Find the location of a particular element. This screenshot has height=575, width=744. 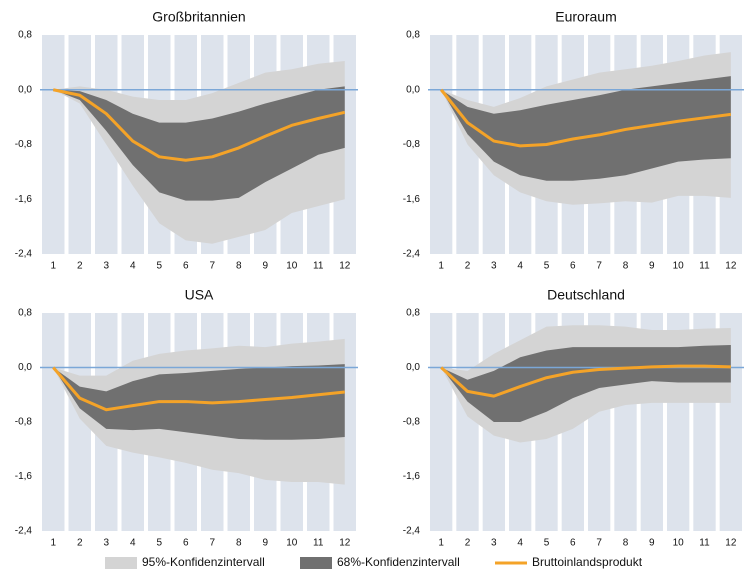

panel-title: USA is located at coordinates (199, 295).